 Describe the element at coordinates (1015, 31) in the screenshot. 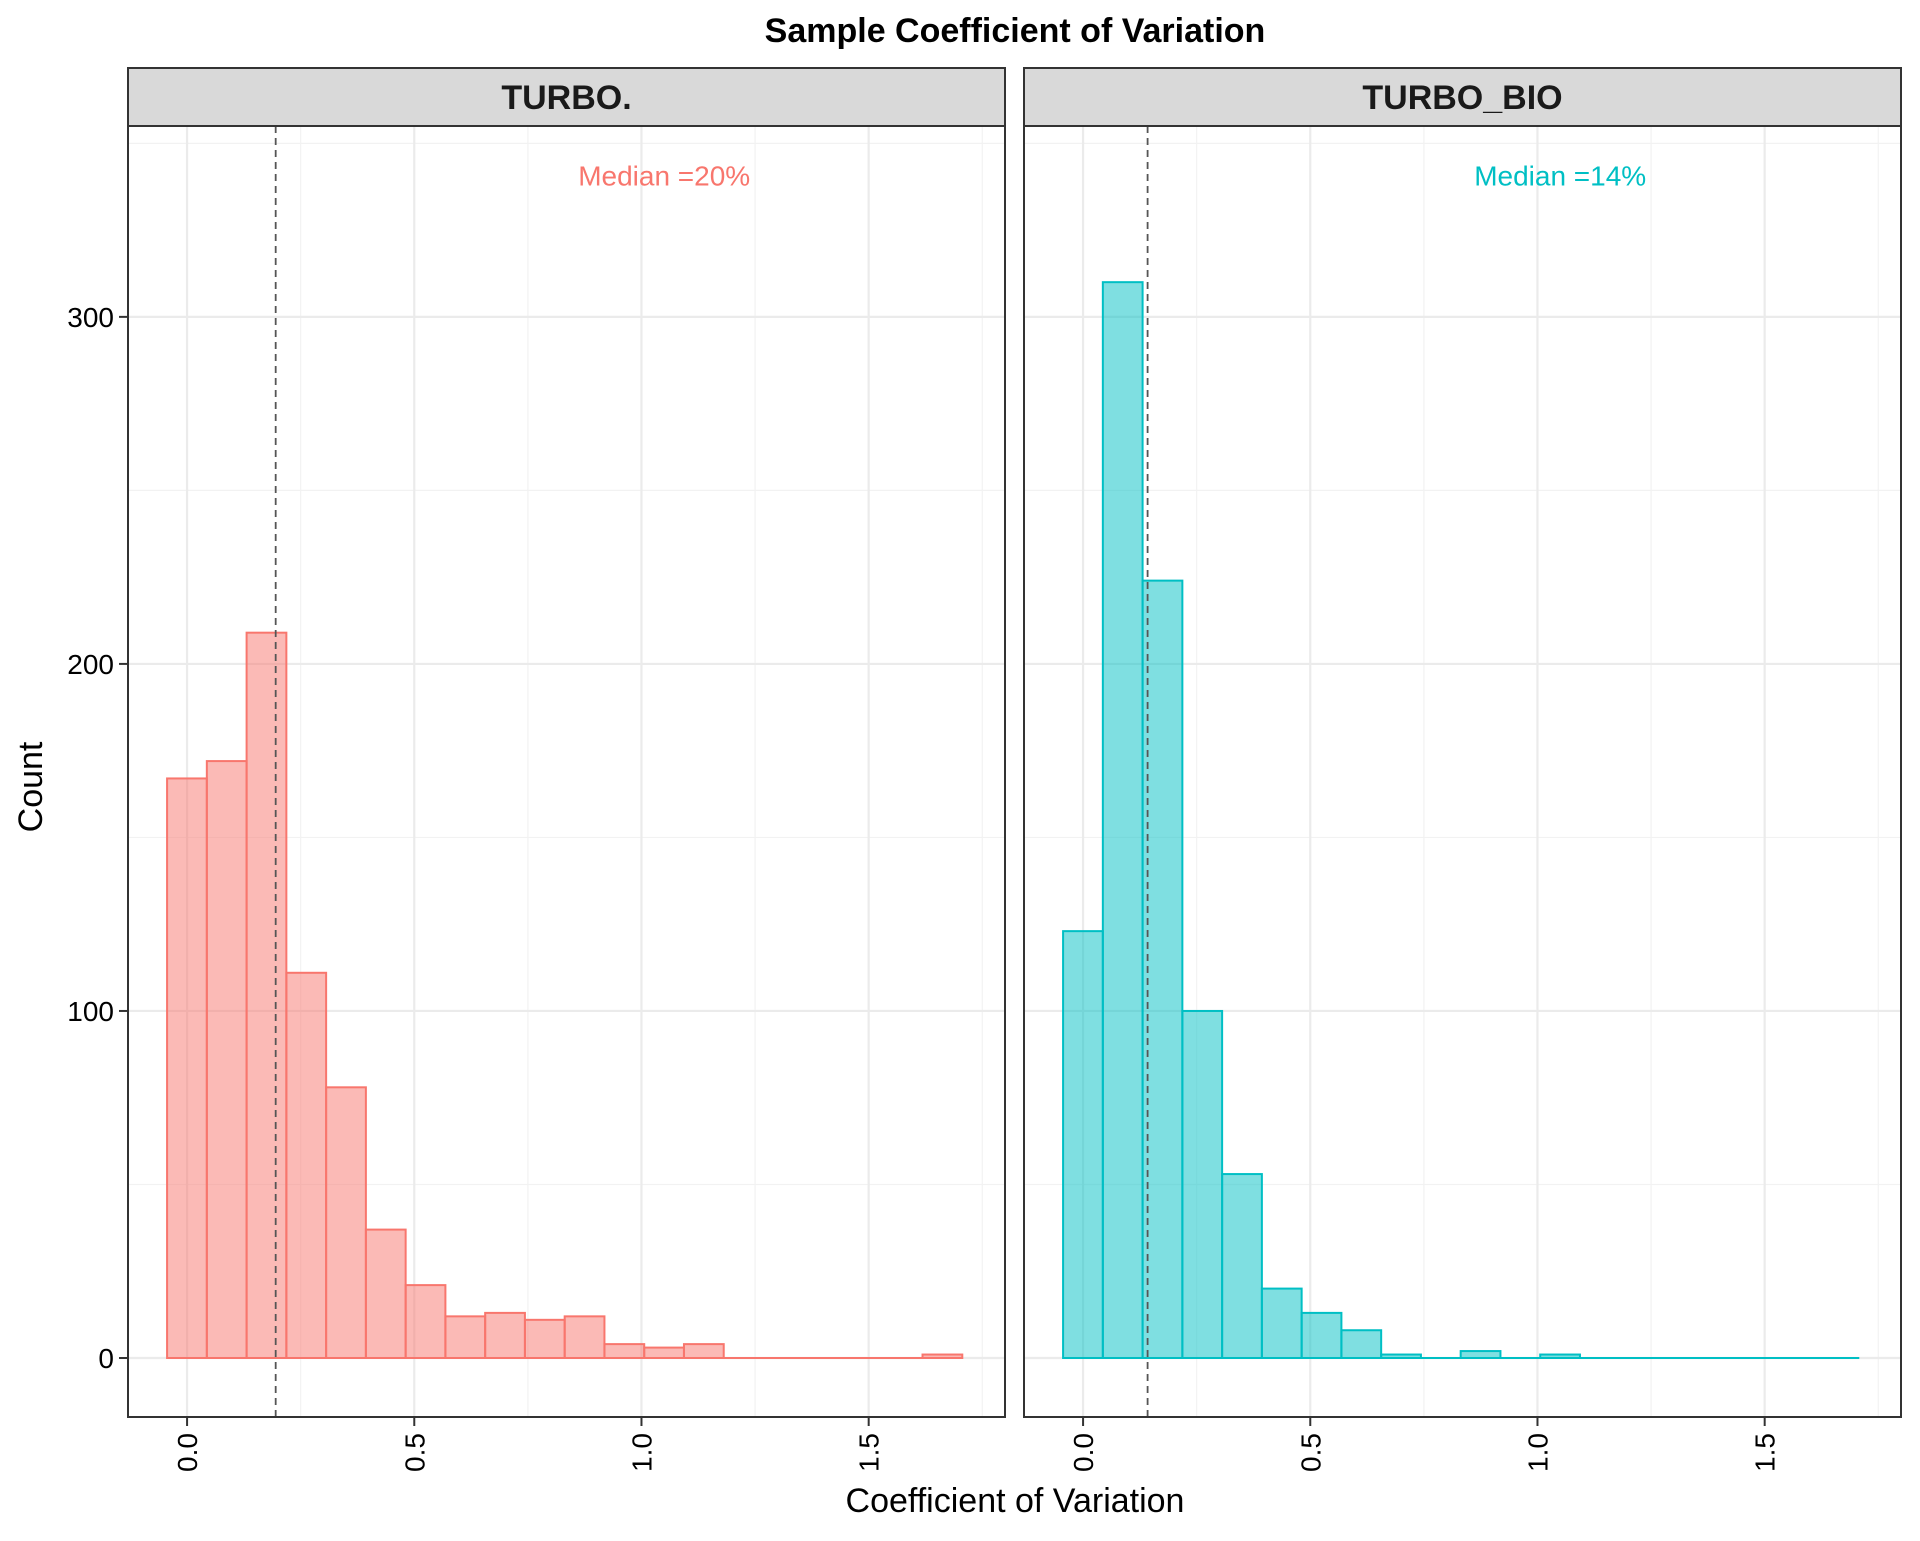

I see `chart-title: Sample Coefficient of Variation` at that location.